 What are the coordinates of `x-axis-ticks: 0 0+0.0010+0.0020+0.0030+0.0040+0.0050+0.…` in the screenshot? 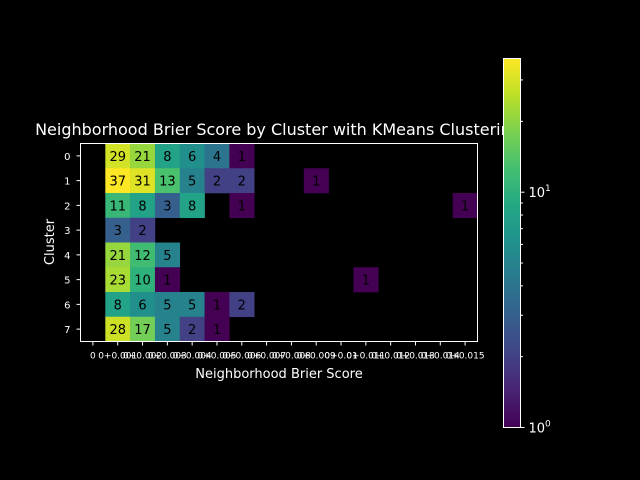 It's located at (287, 351).